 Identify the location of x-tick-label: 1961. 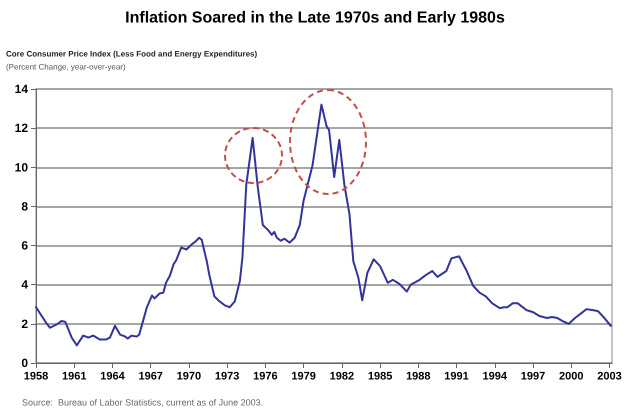
(74, 376).